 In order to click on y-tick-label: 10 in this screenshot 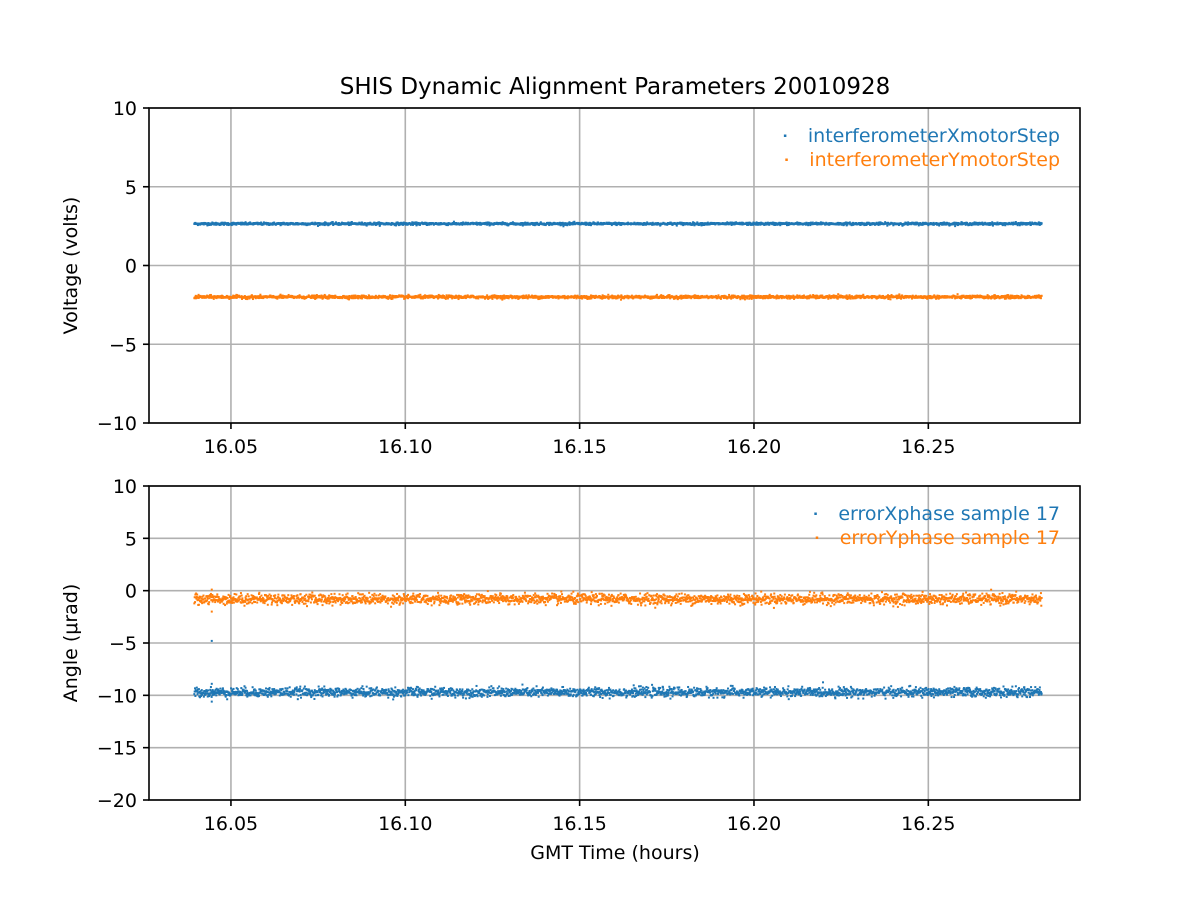, I will do `click(125, 109)`.